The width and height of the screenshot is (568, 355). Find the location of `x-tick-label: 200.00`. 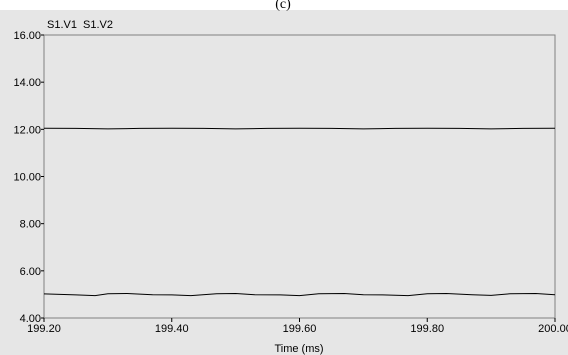

x-tick-label: 200.00 is located at coordinates (553, 329).